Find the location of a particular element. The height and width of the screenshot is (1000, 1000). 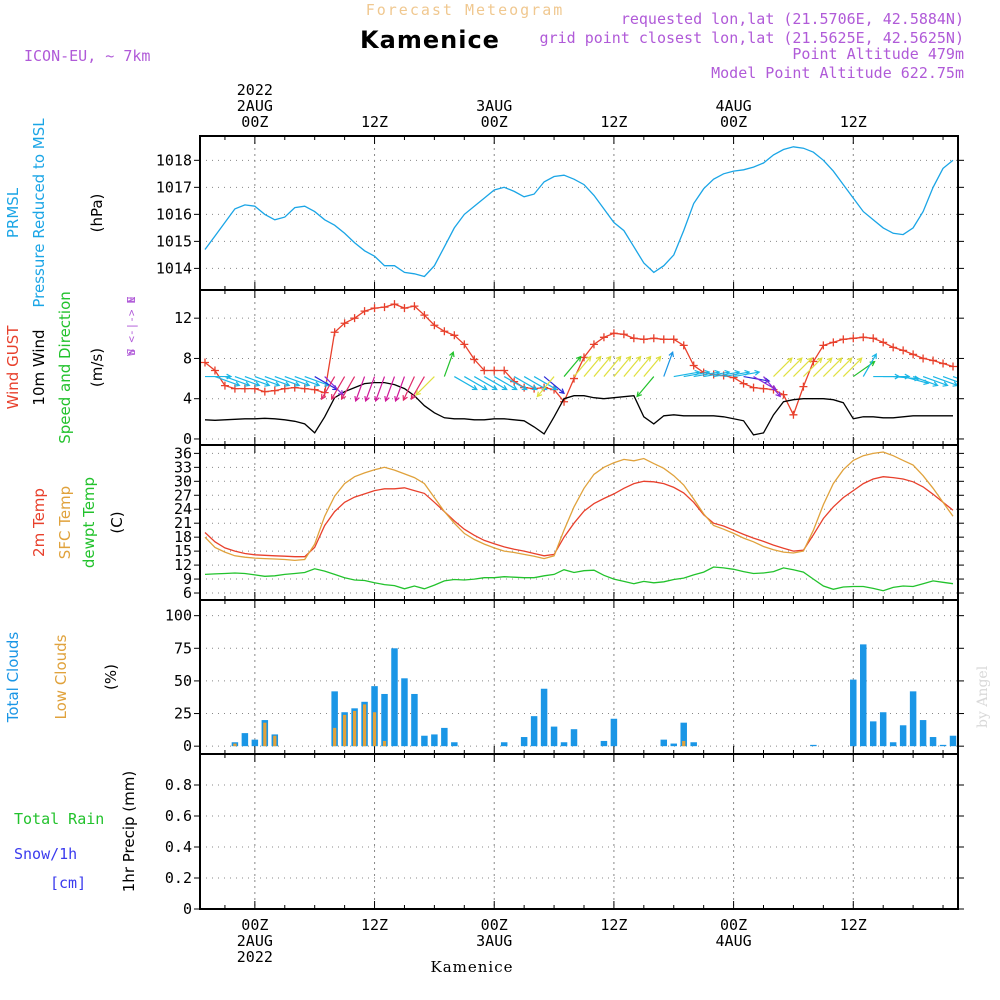

precip-legend-label: Total Rain is located at coordinates (59, 819).